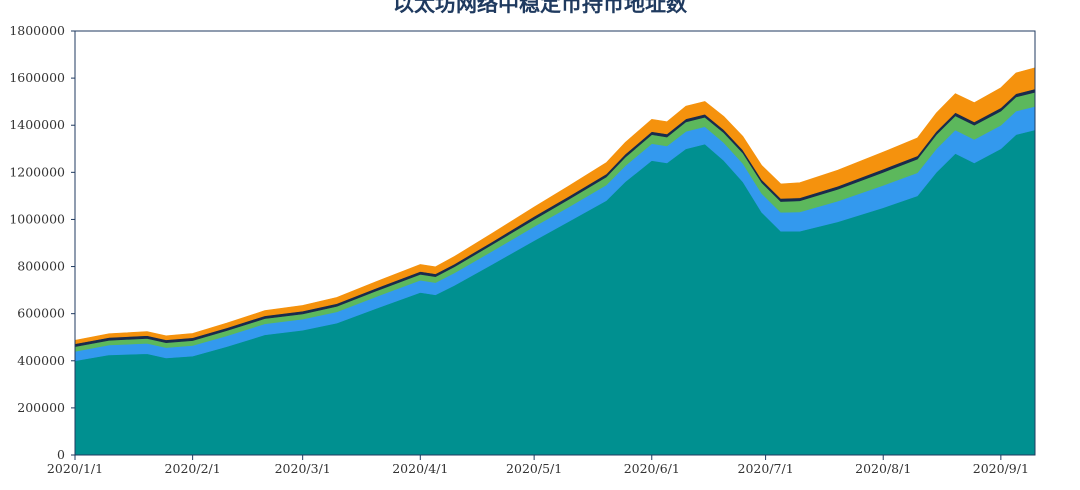 This screenshot has height=490, width=1080. What do you see at coordinates (41, 407) in the screenshot?
I see `y-tick-label: 200000` at bounding box center [41, 407].